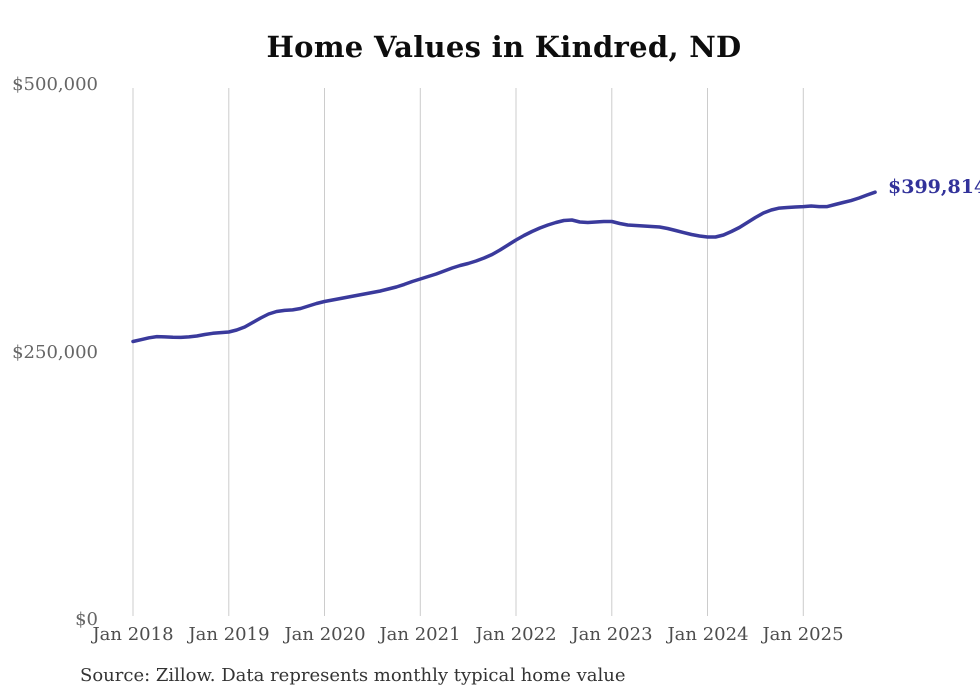 The image size is (980, 699). Describe the element at coordinates (420, 634) in the screenshot. I see `x-tick-label: Jan 2021` at that location.